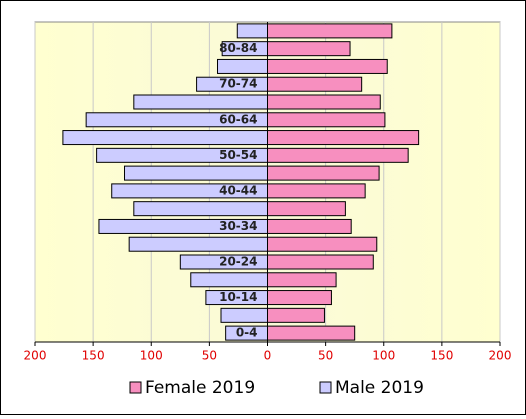 The width and height of the screenshot is (526, 419). Describe the element at coordinates (238, 155) in the screenshot. I see `category-label: 50-54` at that location.